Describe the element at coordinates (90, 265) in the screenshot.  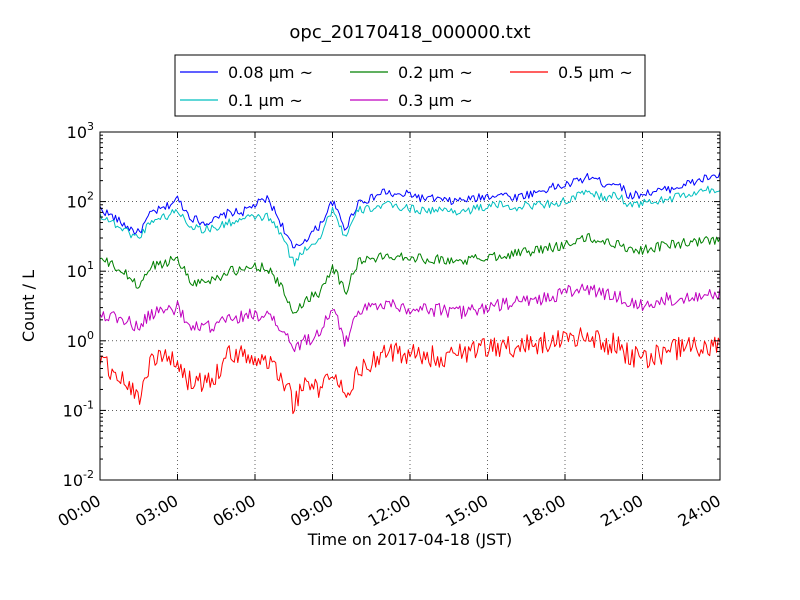
I see `y-tick-exponent: 1` at that location.